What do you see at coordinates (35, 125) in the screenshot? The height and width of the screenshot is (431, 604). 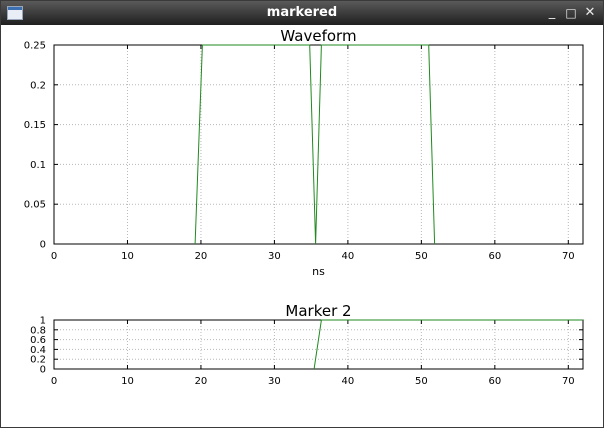 I see `y-tick-label: 0.15` at bounding box center [35, 125].